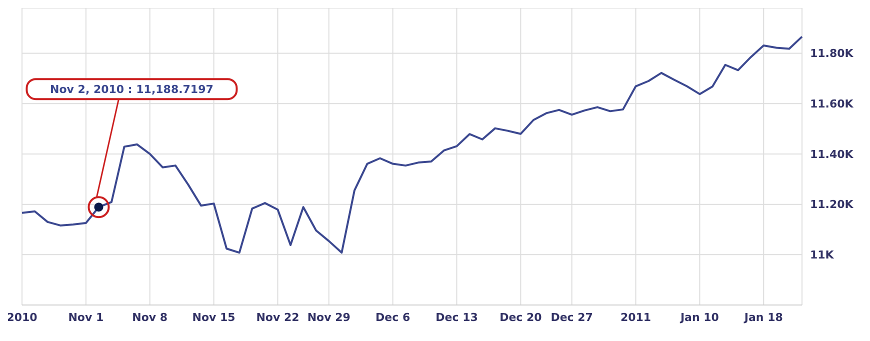 Image resolution: width=870 pixels, height=341 pixels. I want to click on x-tick-label: 2011, so click(636, 317).